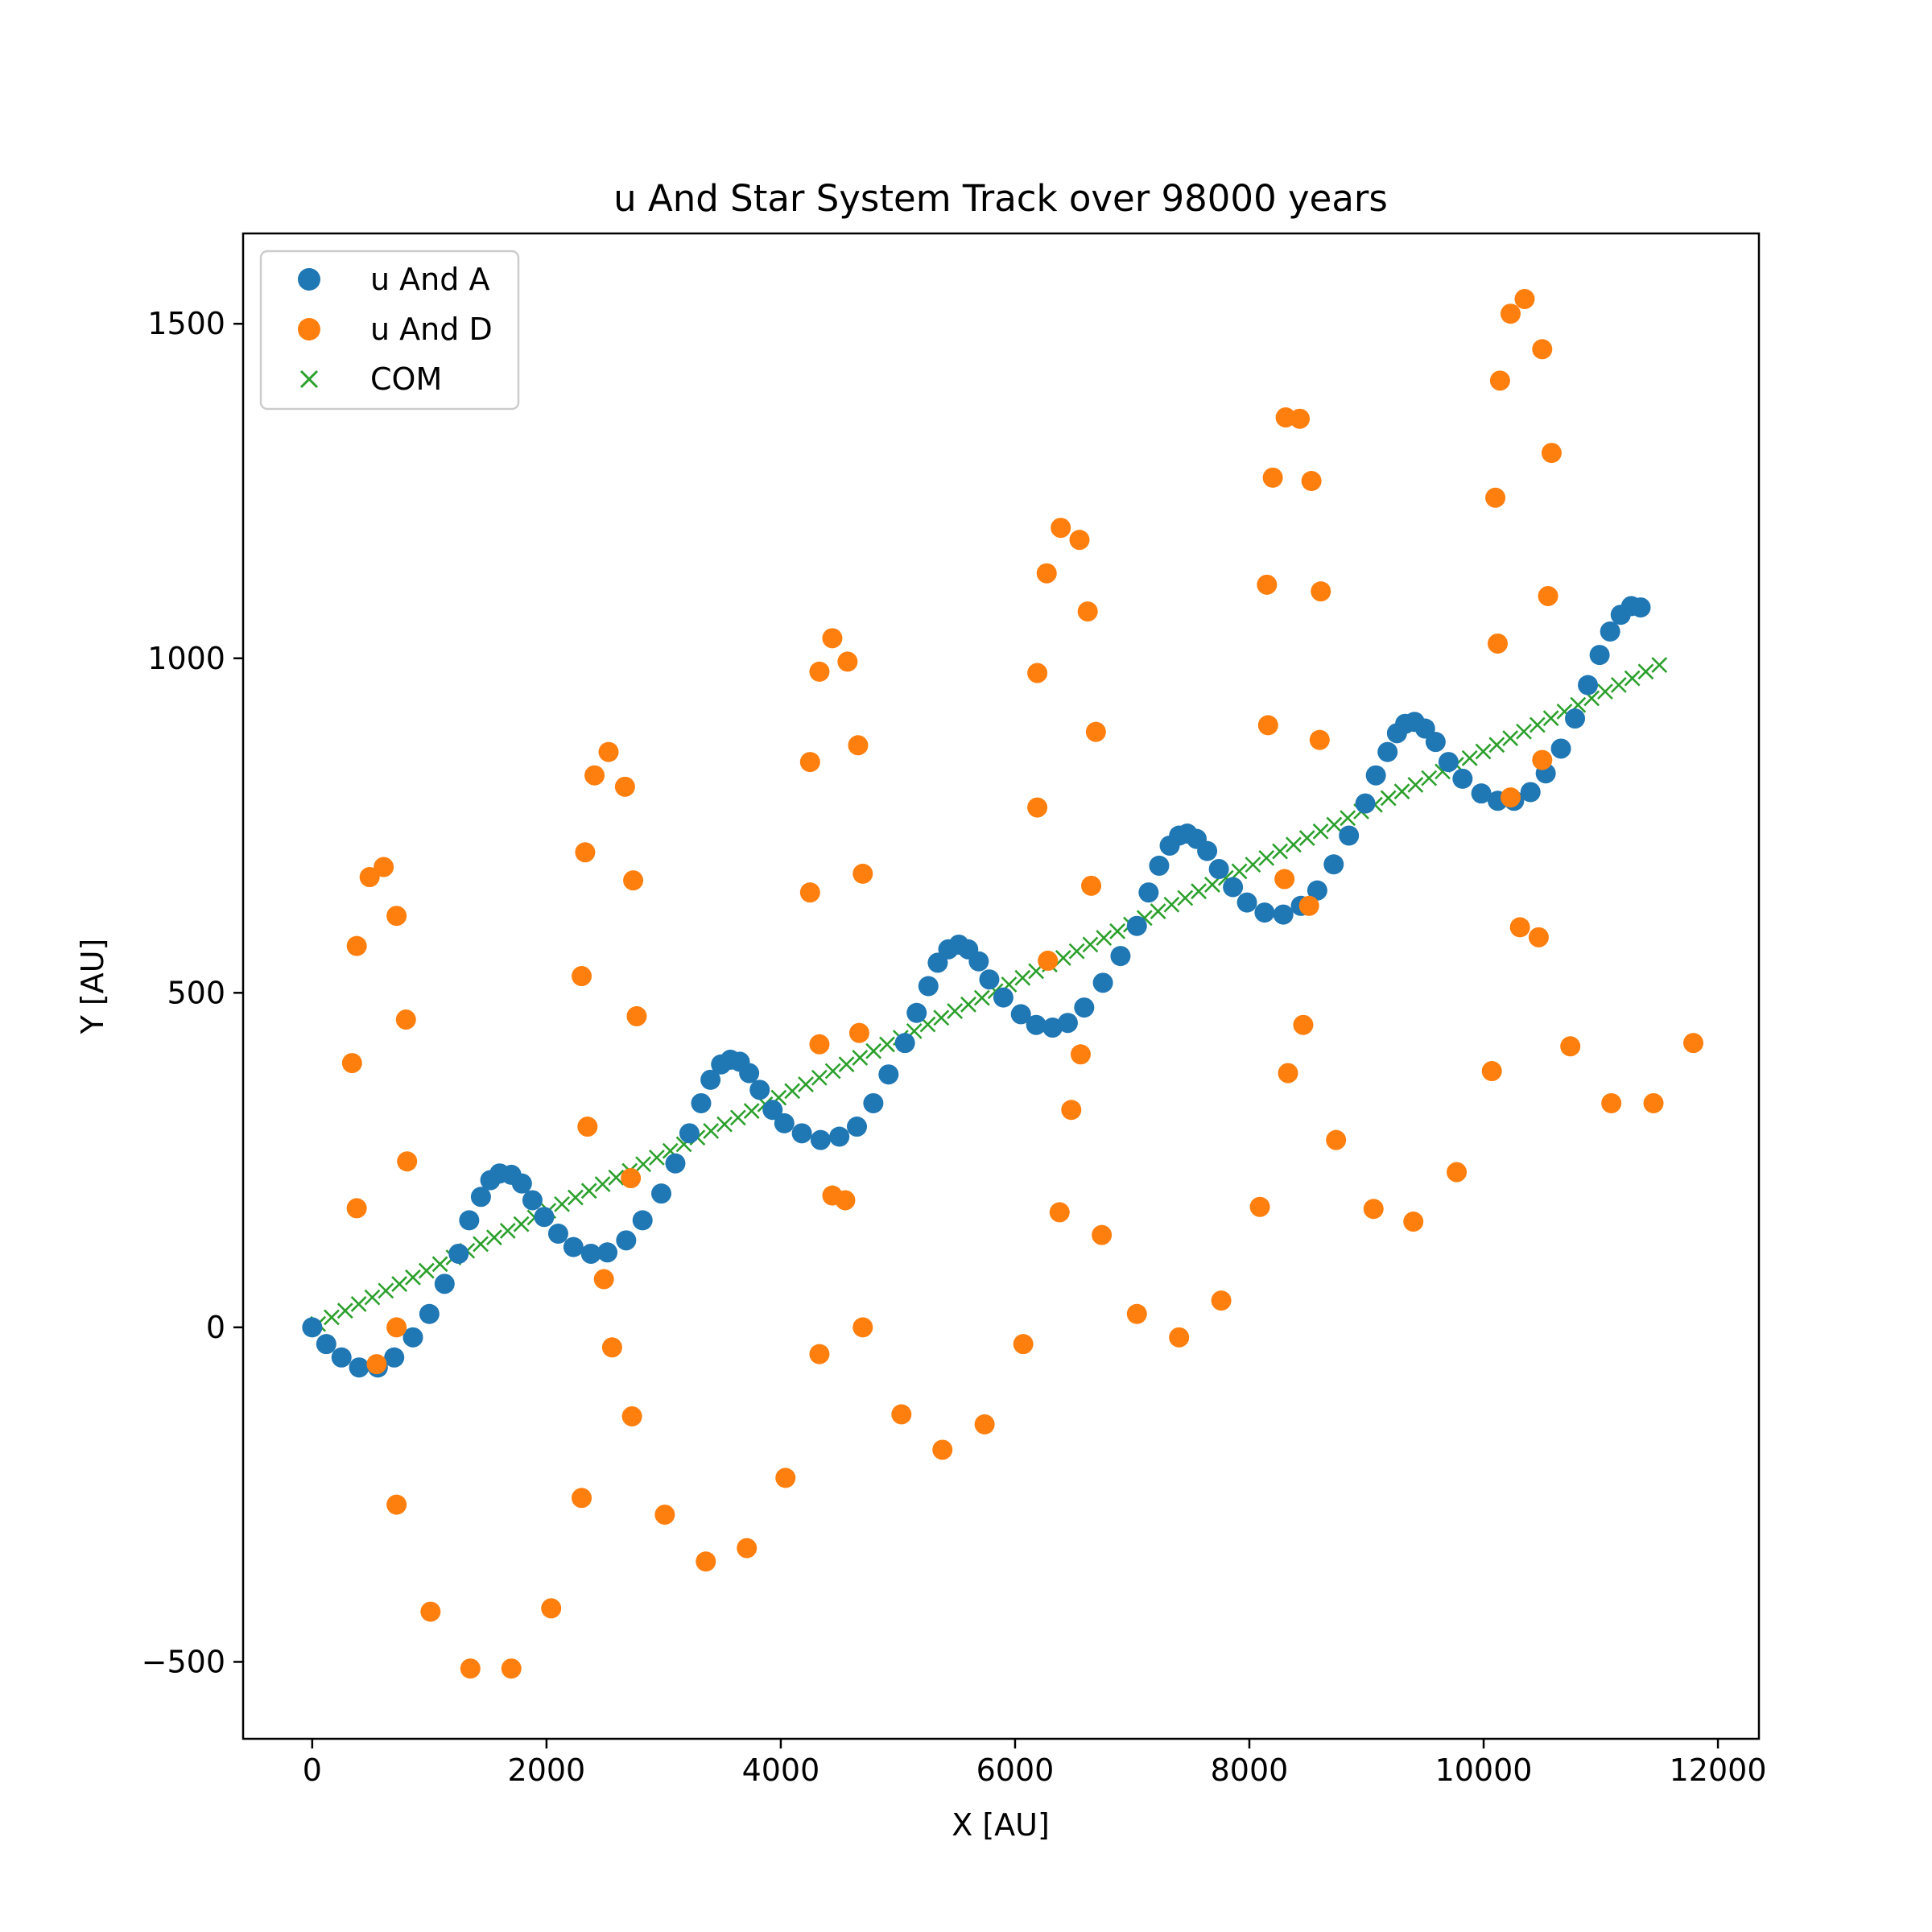  What do you see at coordinates (406, 379) in the screenshot?
I see `legend-label-com: COM` at bounding box center [406, 379].